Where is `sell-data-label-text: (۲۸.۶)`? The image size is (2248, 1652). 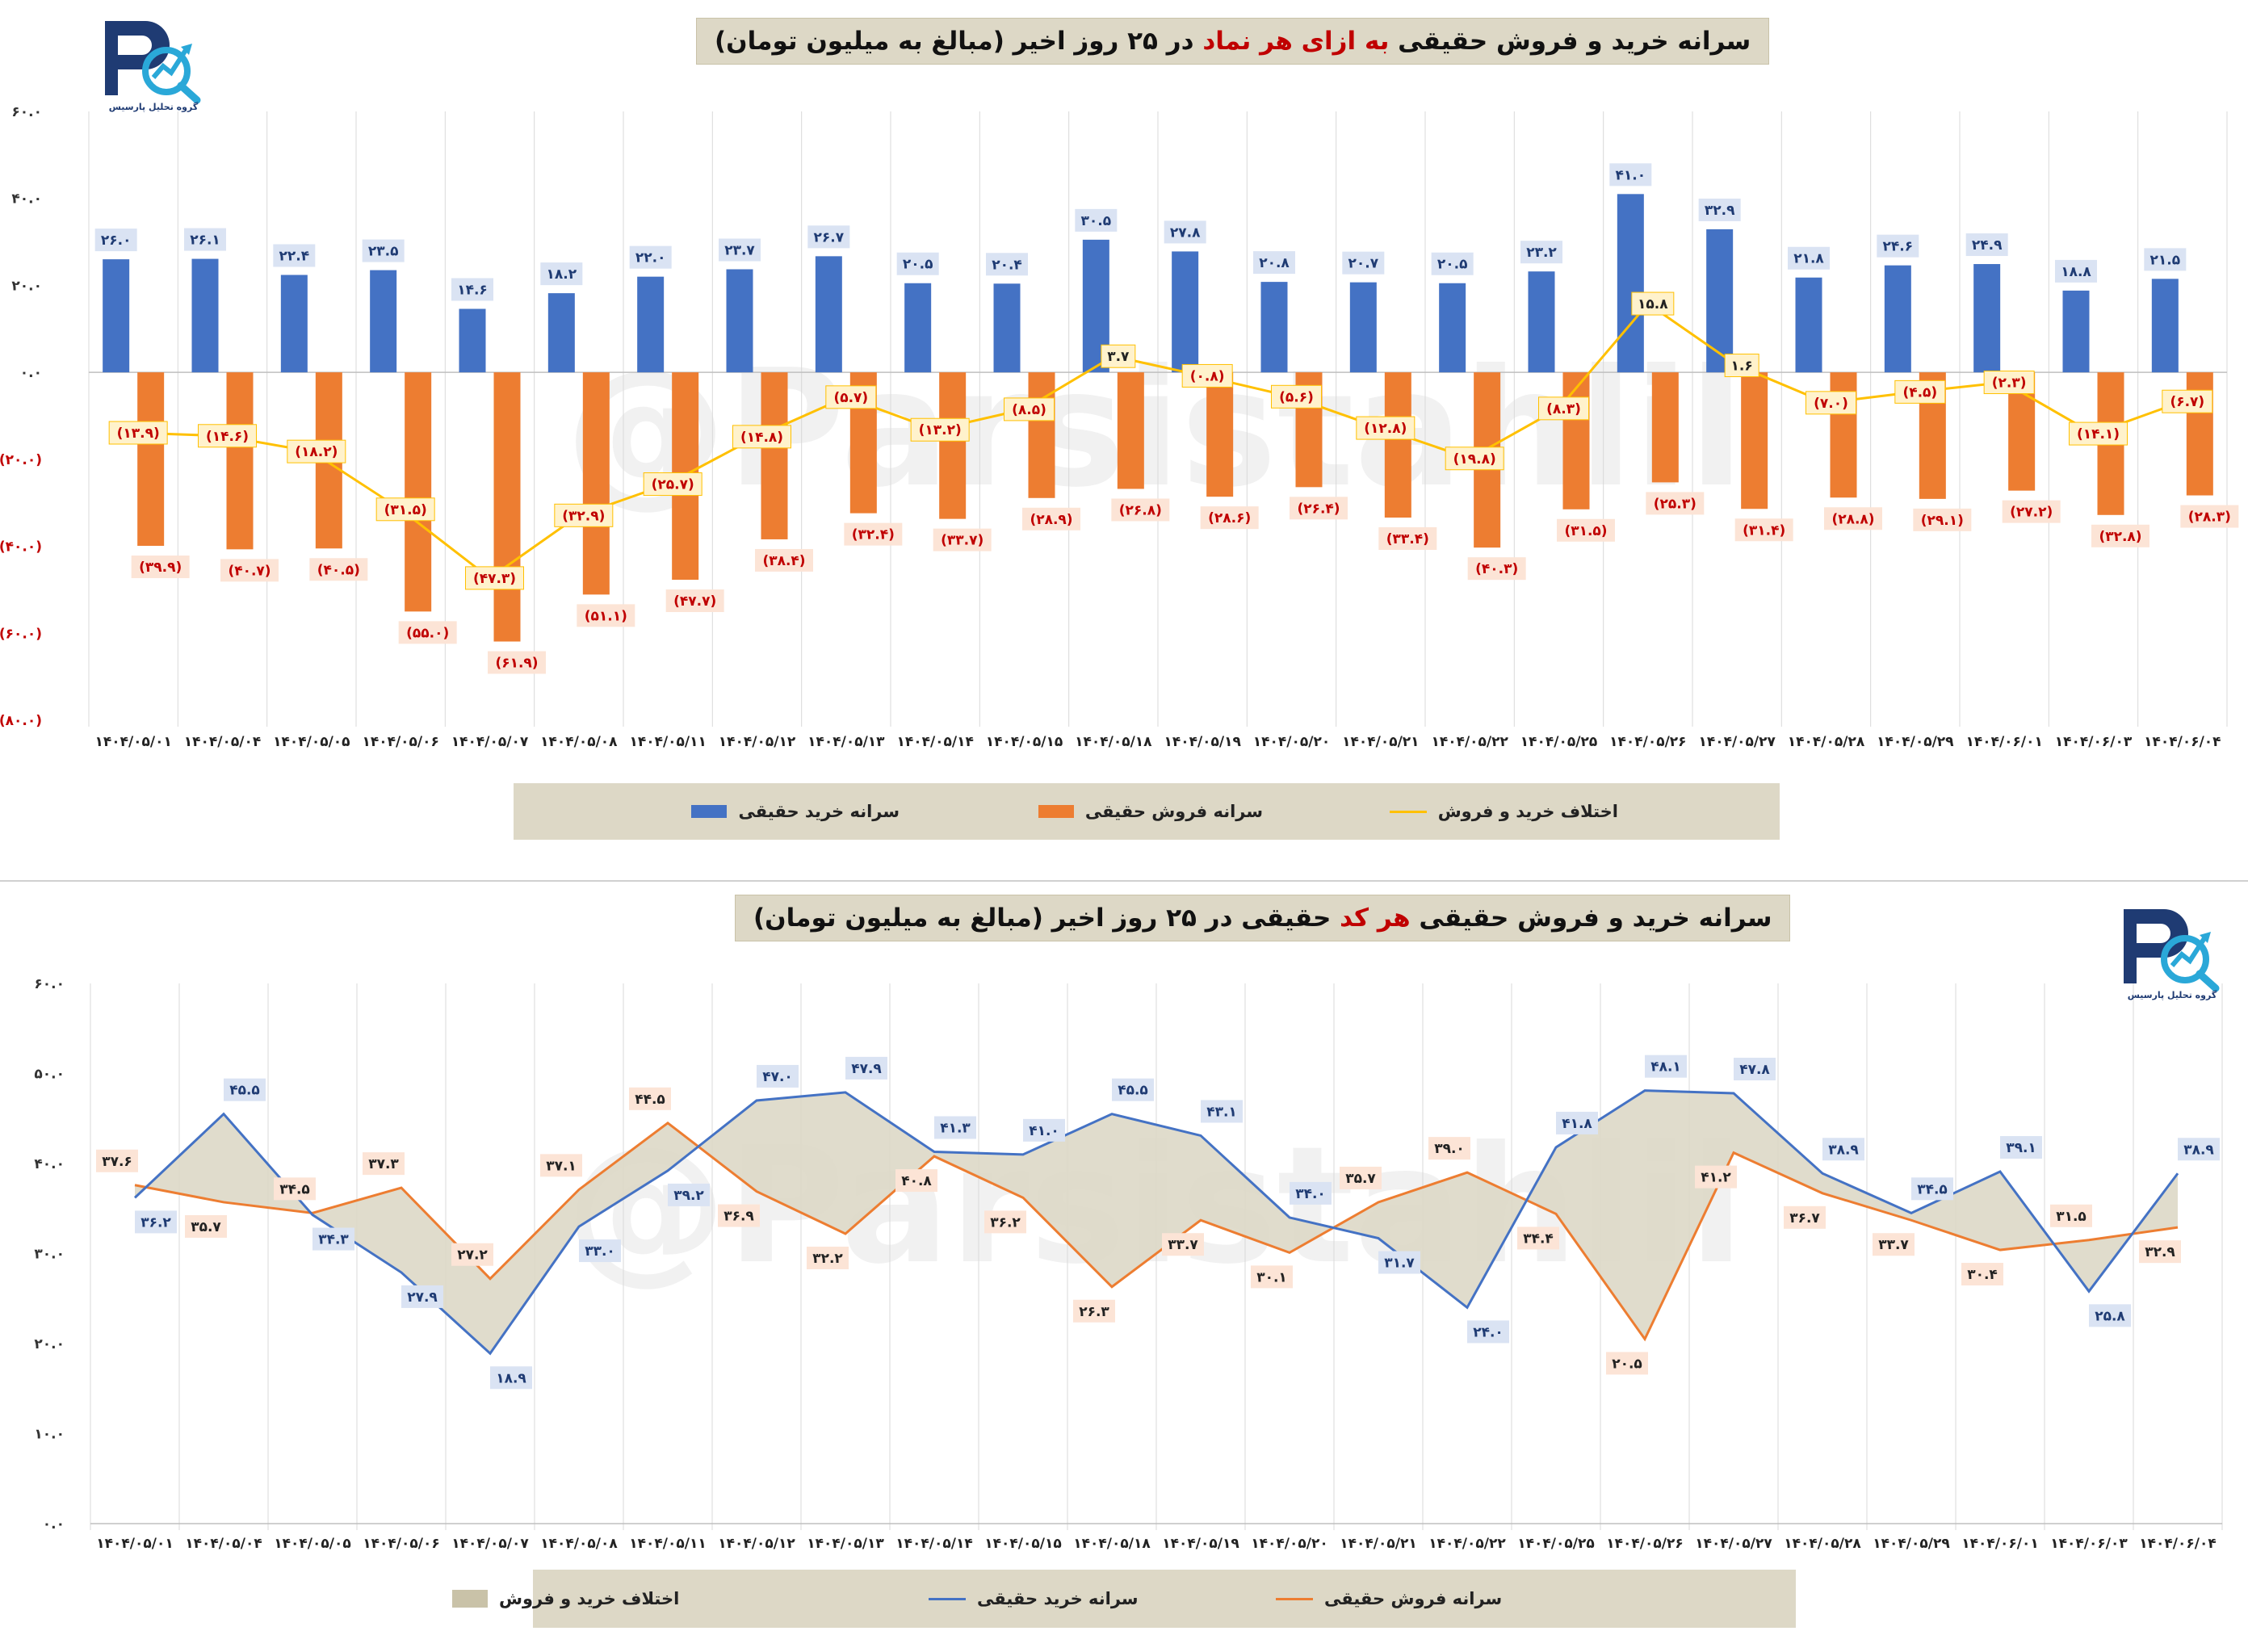 sell-data-label-text: (۲۸.۶) is located at coordinates (1229, 518).